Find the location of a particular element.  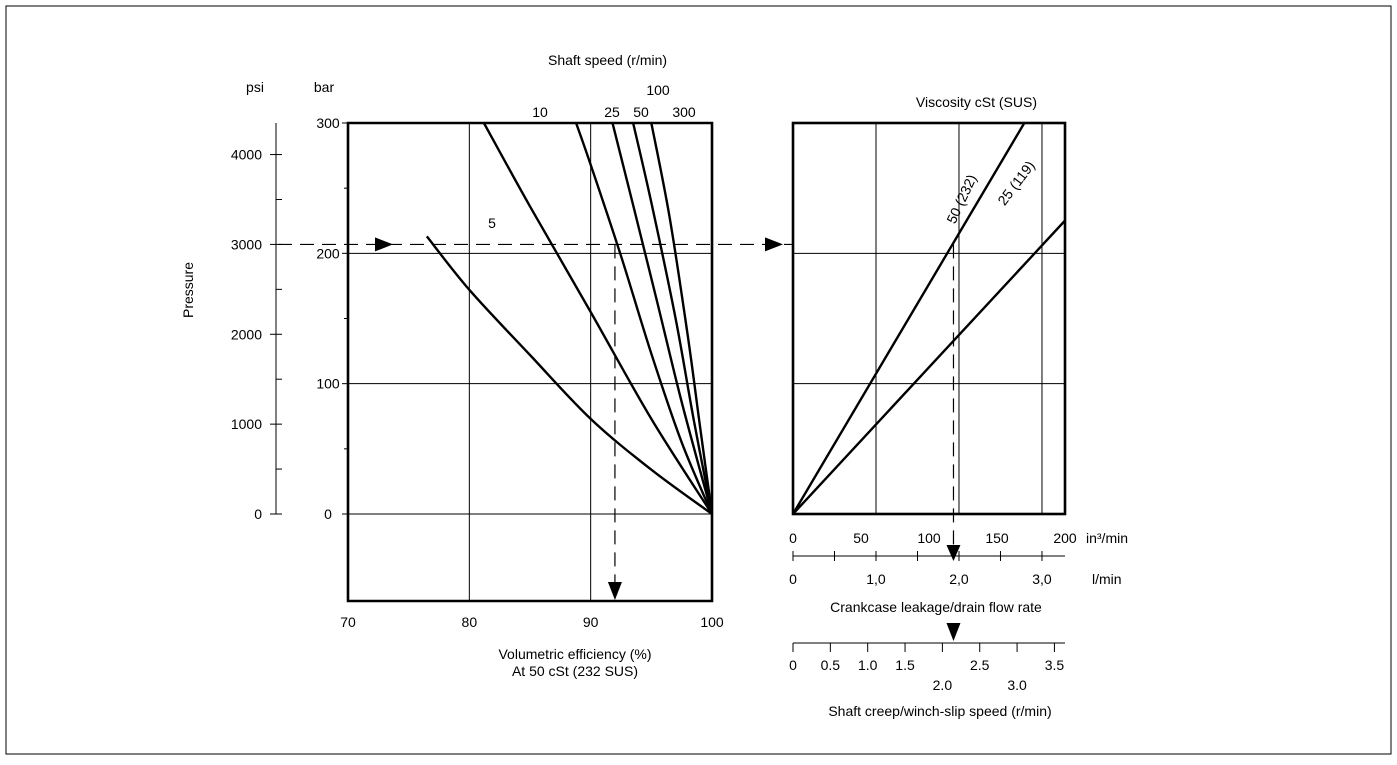

leakage-axis-label: Crankcase leakage/drain flow rate is located at coordinates (936, 607).